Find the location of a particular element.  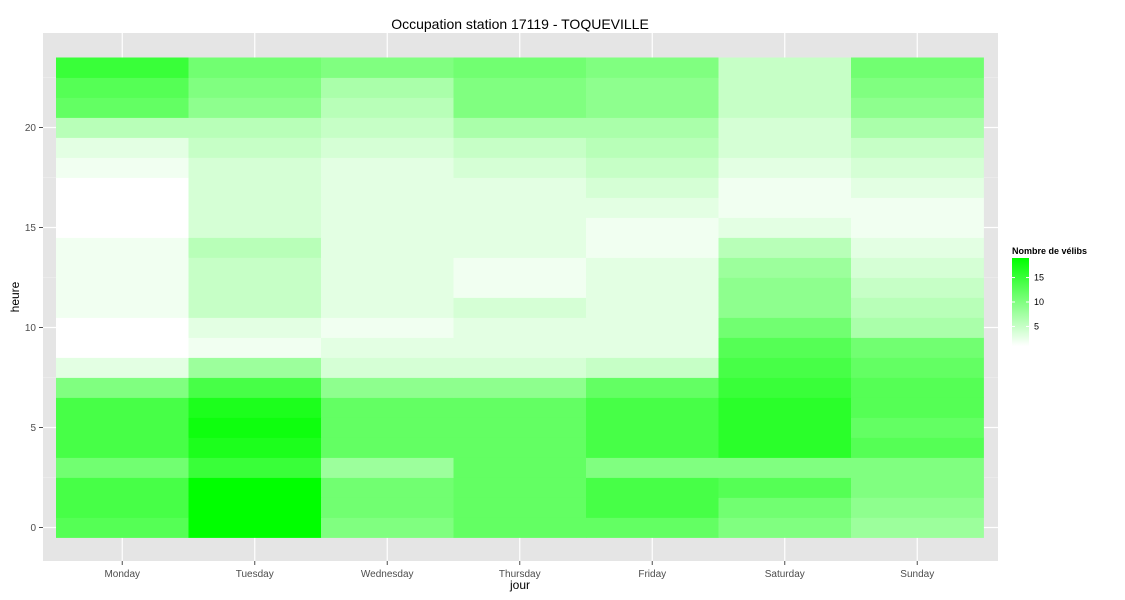

y-axis: 0 5 10 15 20 is located at coordinates (34, 328).